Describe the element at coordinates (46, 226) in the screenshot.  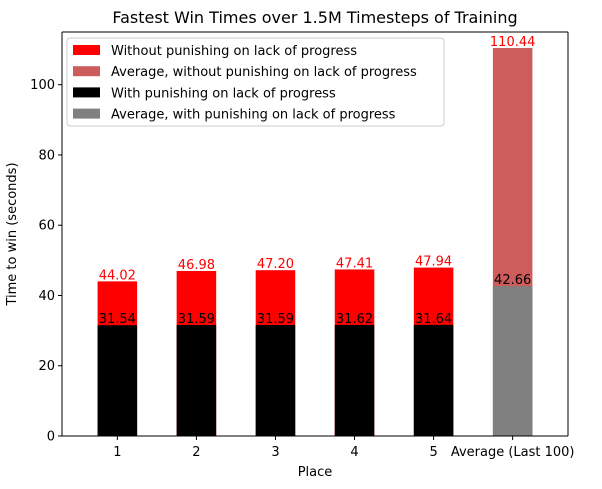
I see `y-tick-label: 60` at that location.